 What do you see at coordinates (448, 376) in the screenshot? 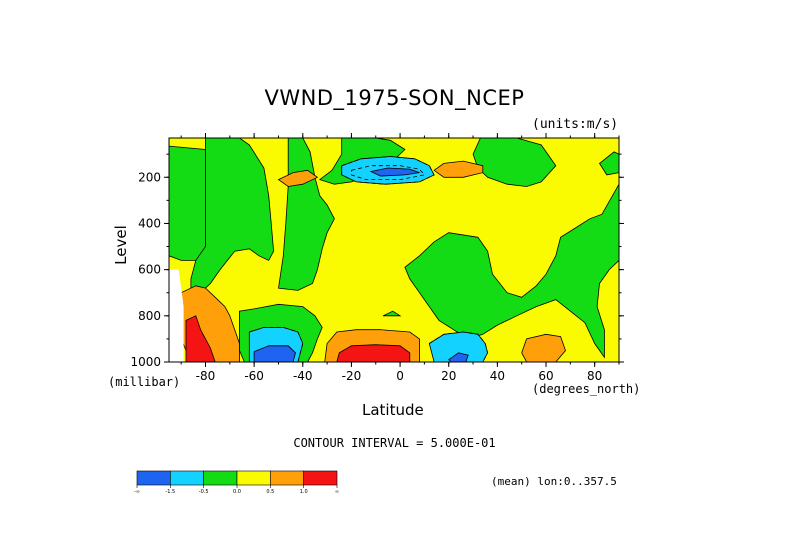
I see `x-tick-label: 20` at bounding box center [448, 376].